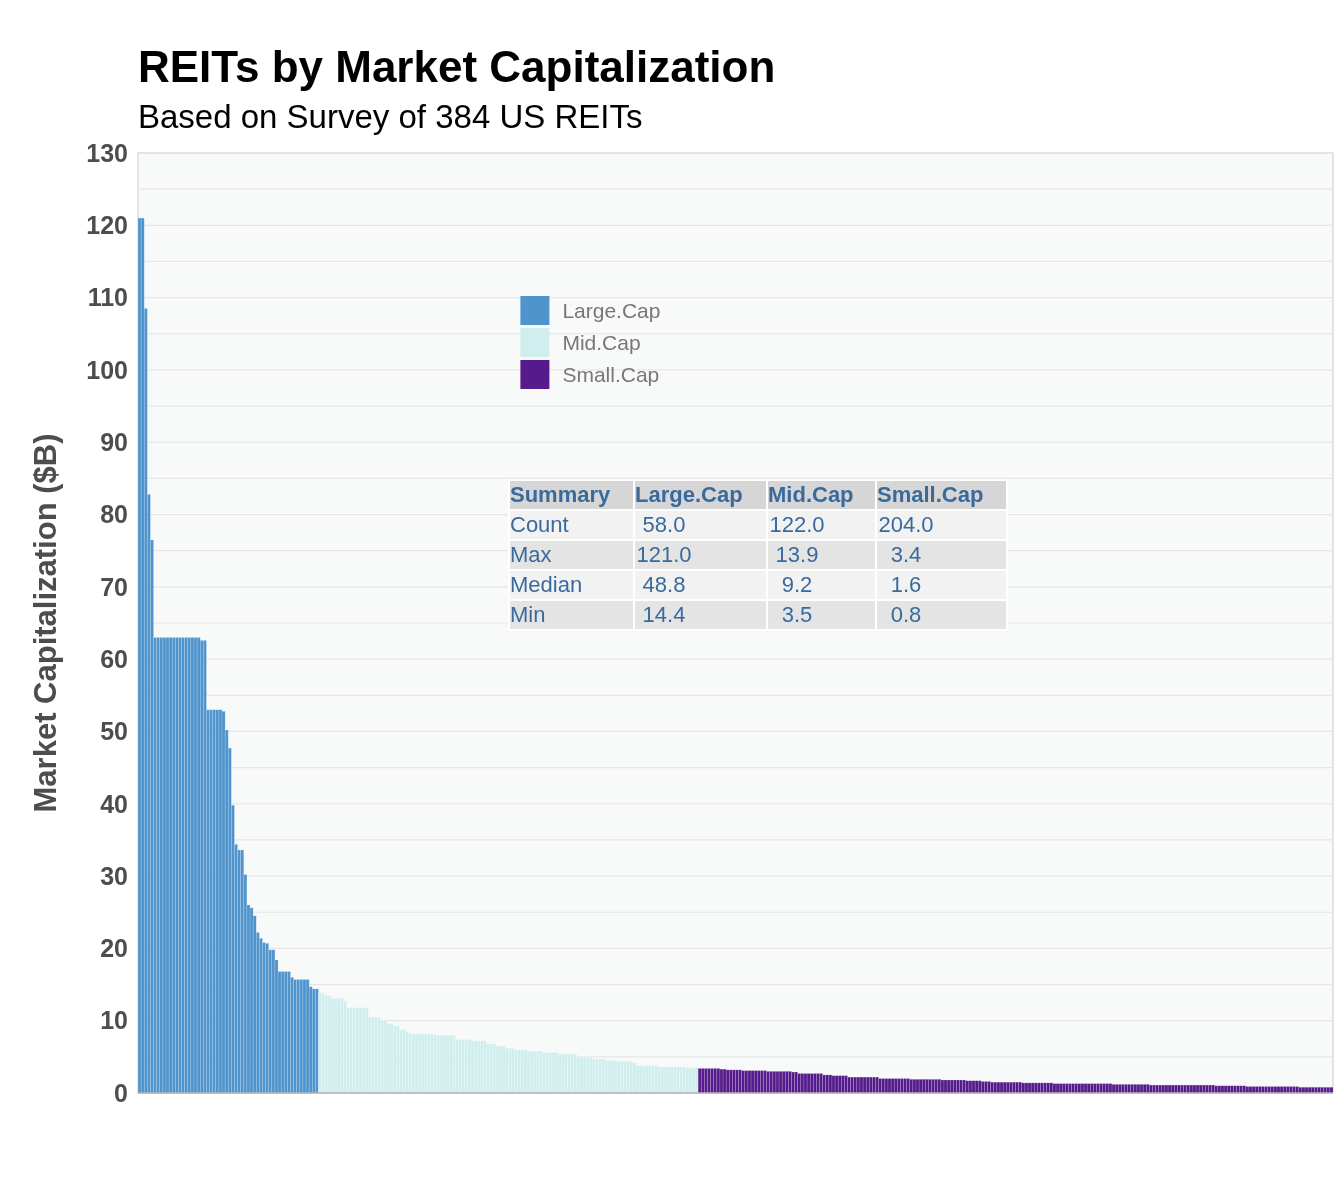 Image resolution: width=1341 pixels, height=1203 pixels. I want to click on annotation: 3.5, so click(797, 614).